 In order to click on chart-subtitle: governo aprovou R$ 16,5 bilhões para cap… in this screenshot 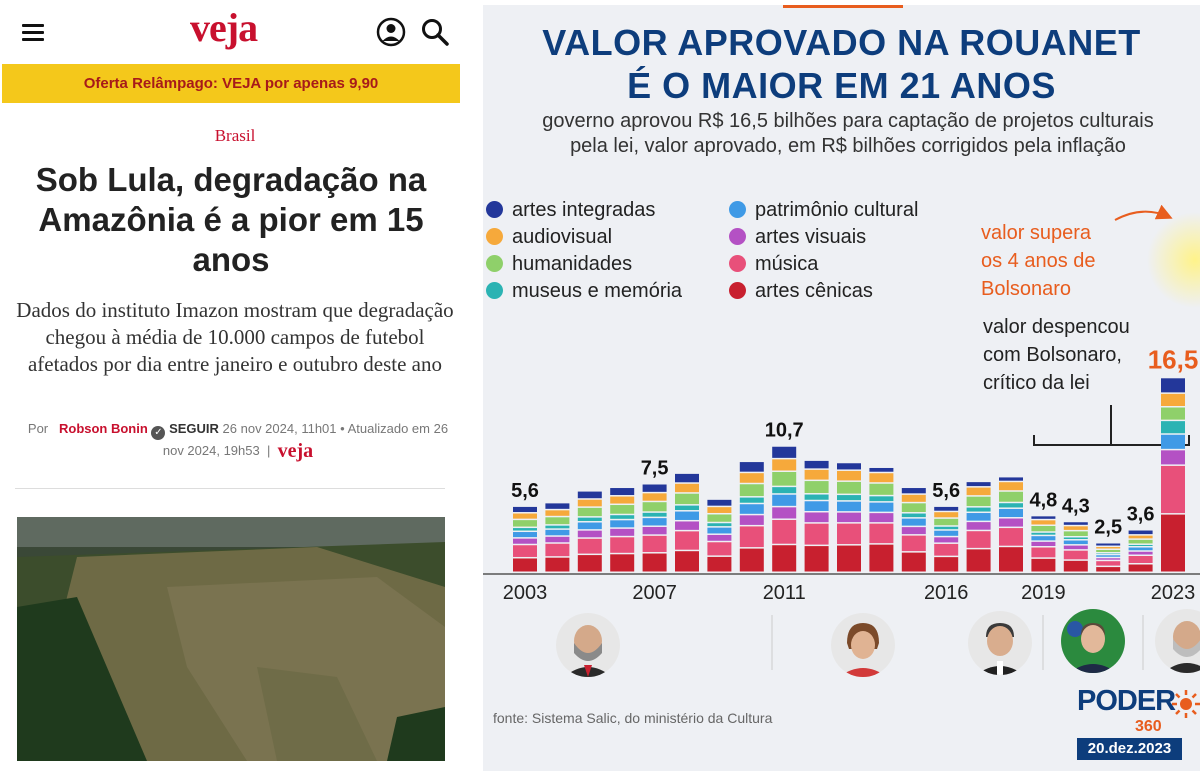, I will do `click(848, 134)`.